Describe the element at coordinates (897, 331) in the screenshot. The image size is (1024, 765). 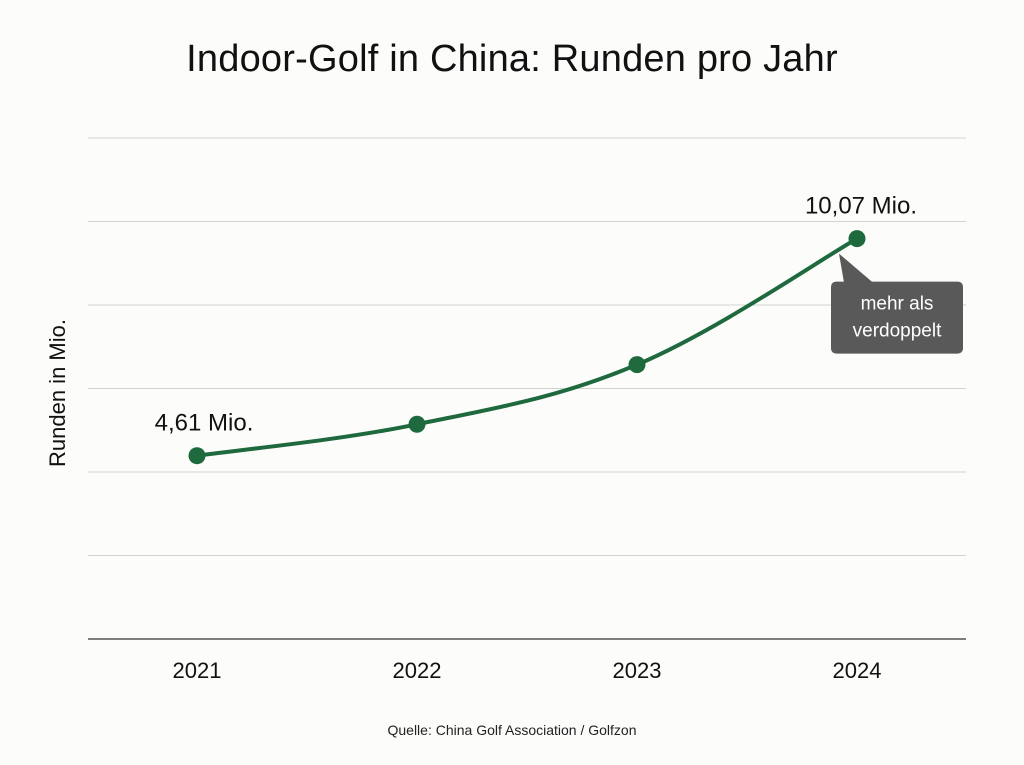
I see `callout-text-line: verdoppelt` at that location.